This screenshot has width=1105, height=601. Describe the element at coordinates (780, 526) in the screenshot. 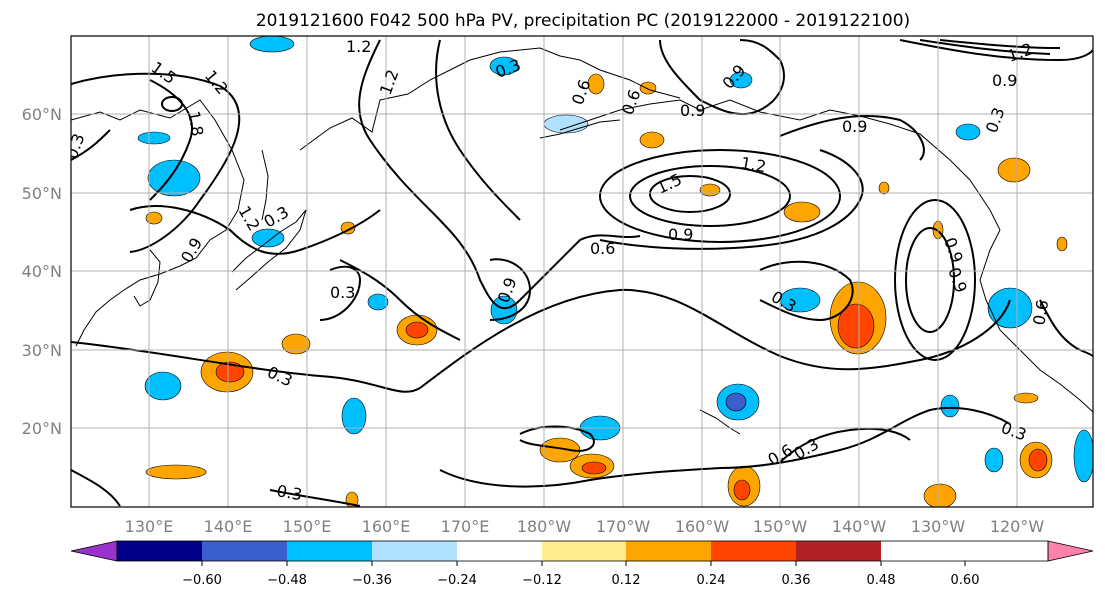

I see `lon-label: 150°W` at that location.